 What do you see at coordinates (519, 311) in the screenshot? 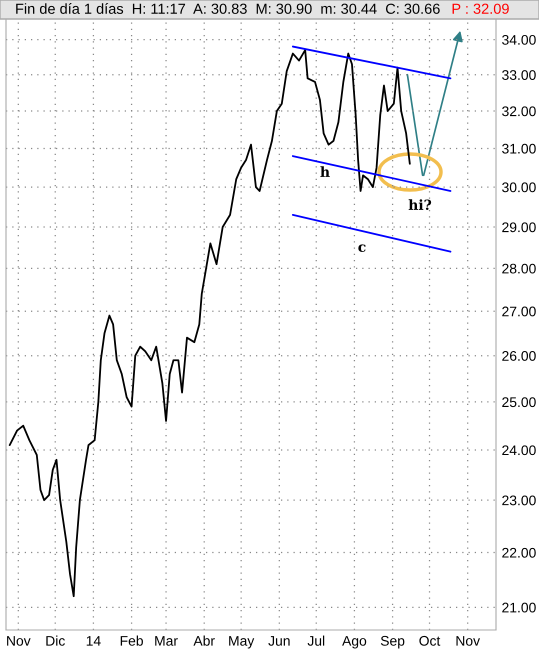
I see `y-tick-label: 27.00` at bounding box center [519, 311].